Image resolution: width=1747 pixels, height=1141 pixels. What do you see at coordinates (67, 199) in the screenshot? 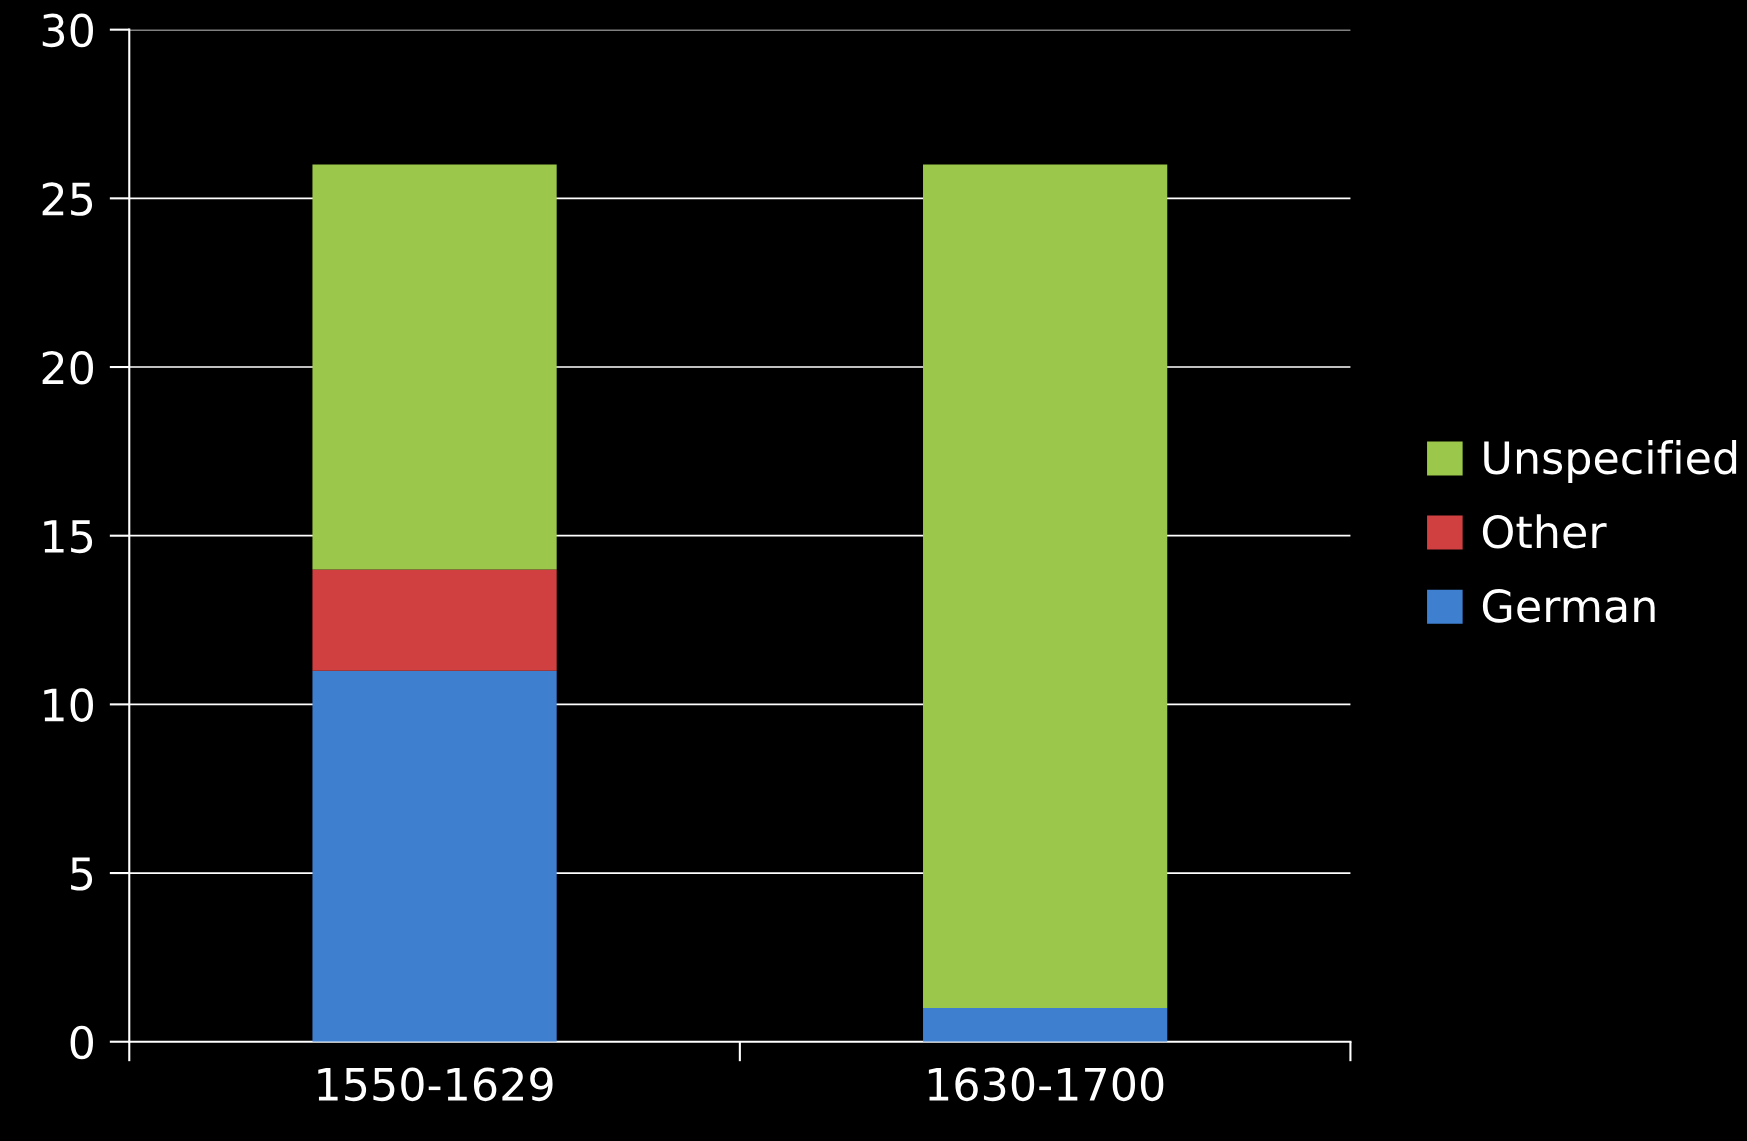
I see `y-tick-label: 25` at bounding box center [67, 199].